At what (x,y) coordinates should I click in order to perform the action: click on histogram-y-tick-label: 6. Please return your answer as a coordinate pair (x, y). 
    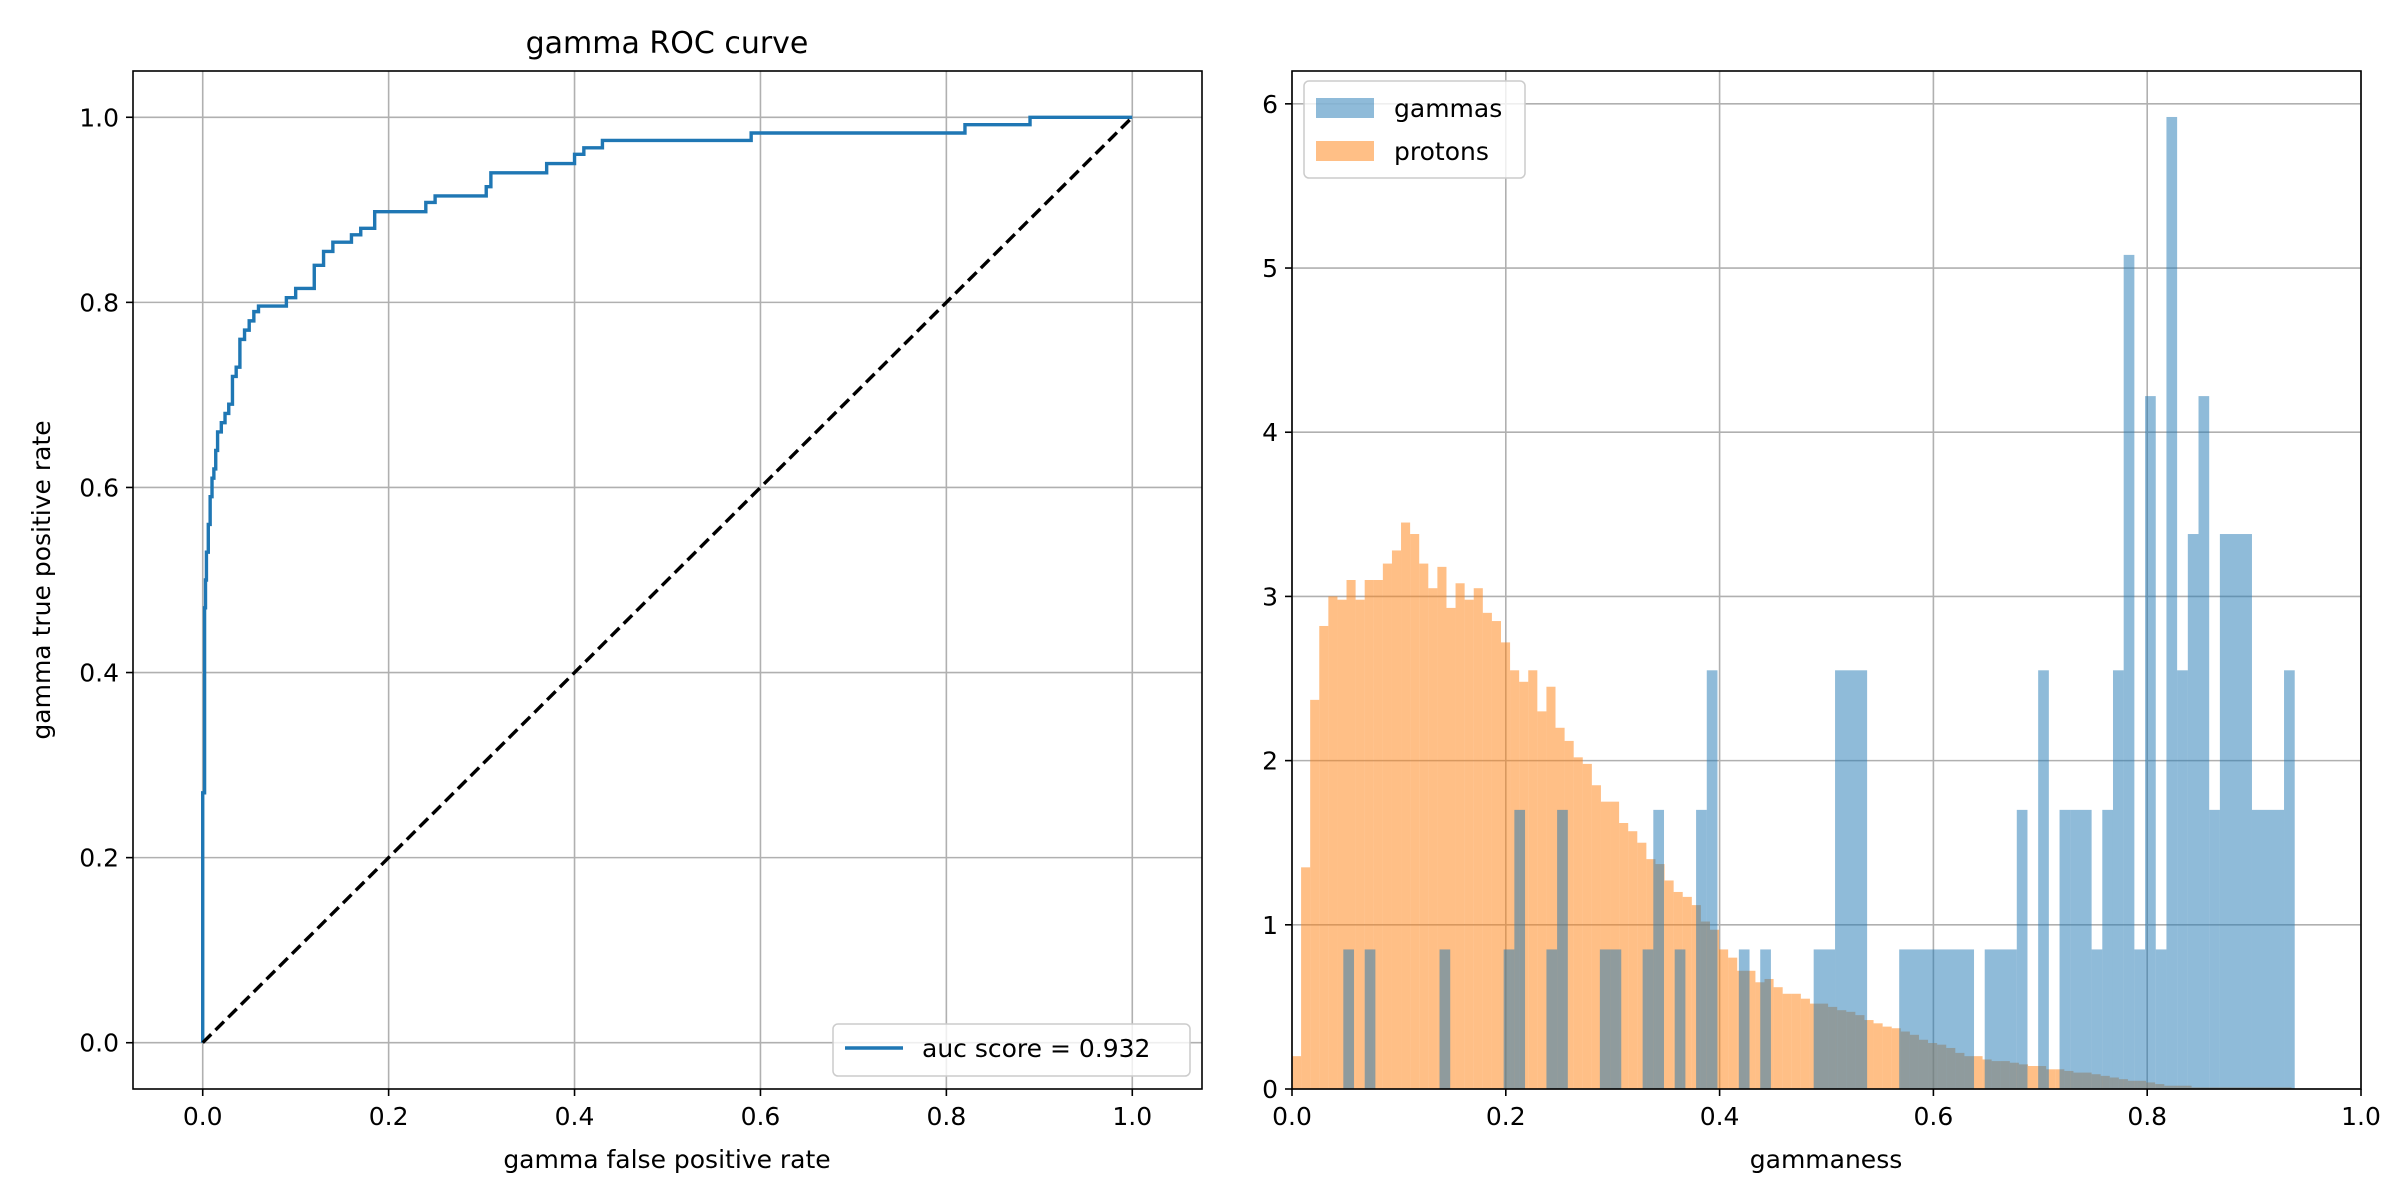
    Looking at the image, I should click on (1270, 104).